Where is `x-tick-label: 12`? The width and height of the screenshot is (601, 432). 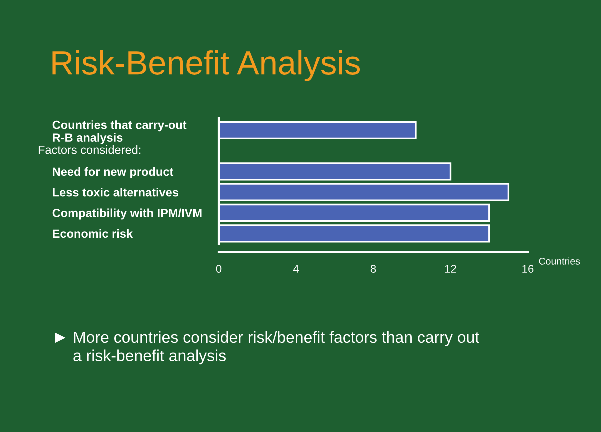
x-tick-label: 12 is located at coordinates (450, 269).